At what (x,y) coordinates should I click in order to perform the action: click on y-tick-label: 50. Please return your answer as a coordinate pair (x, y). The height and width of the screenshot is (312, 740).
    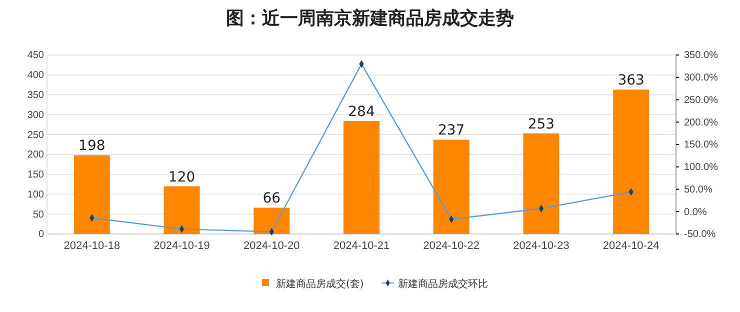
    Looking at the image, I should click on (38, 214).